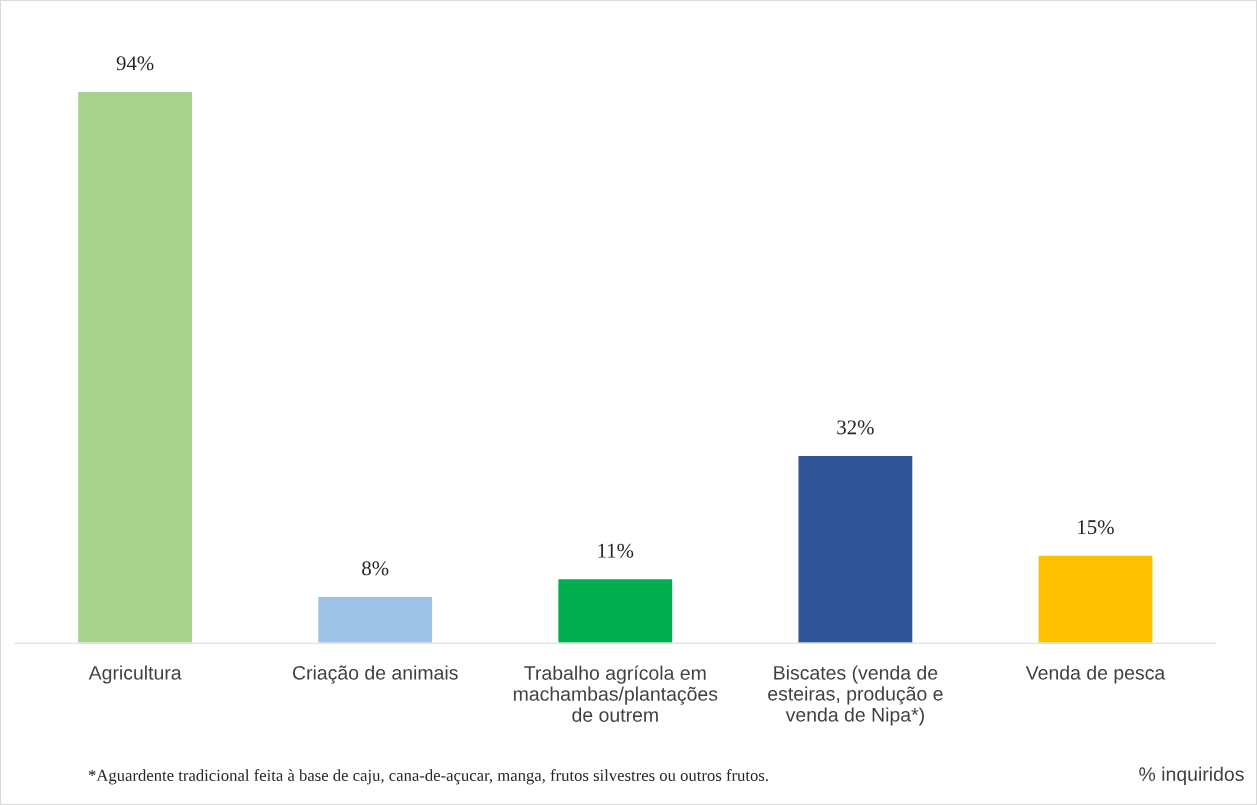  What do you see at coordinates (615, 693) in the screenshot?
I see `x-tick-label: Trabalho agrícola em machambas/plantações de outrem` at bounding box center [615, 693].